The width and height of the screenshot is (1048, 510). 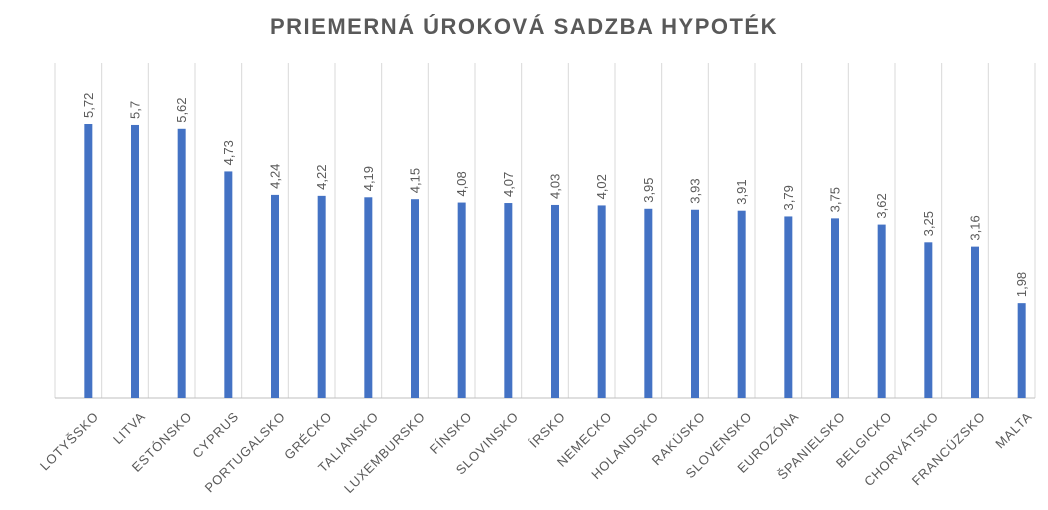 I want to click on data-label: 4,08, so click(x=461, y=183).